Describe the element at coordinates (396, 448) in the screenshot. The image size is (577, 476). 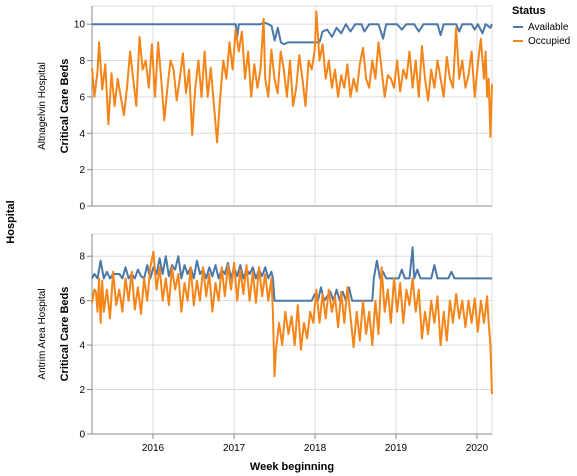
I see `x-tick-label: 2019` at that location.